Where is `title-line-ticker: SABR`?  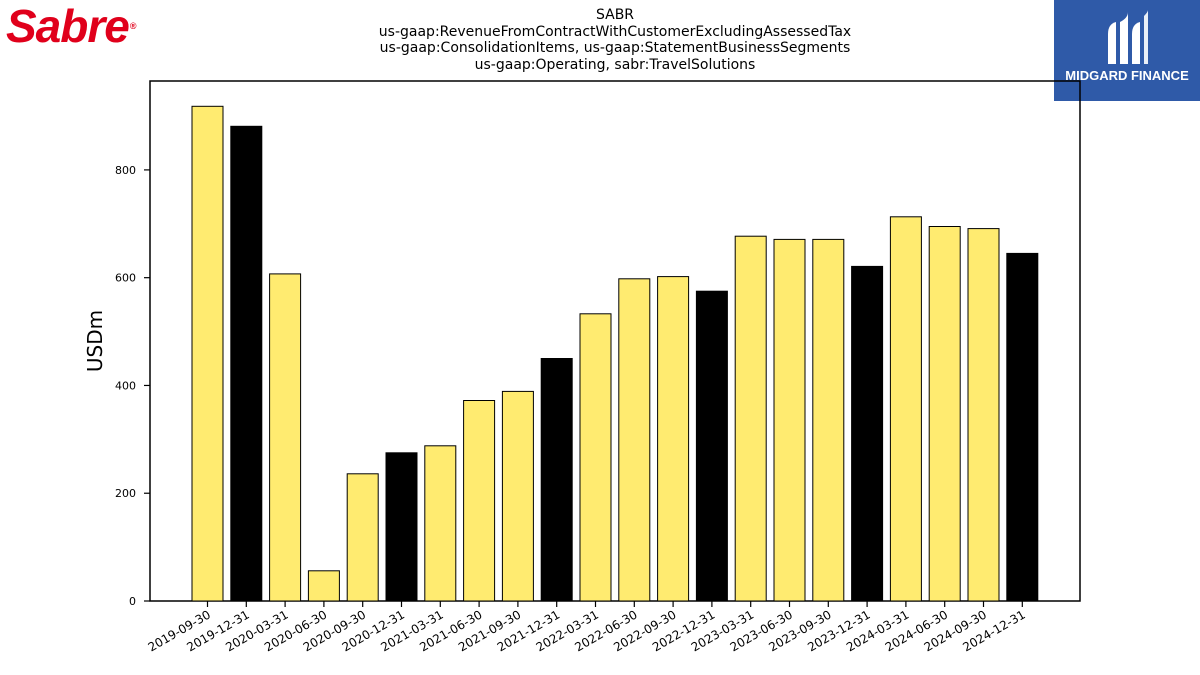
title-line-ticker: SABR is located at coordinates (615, 15).